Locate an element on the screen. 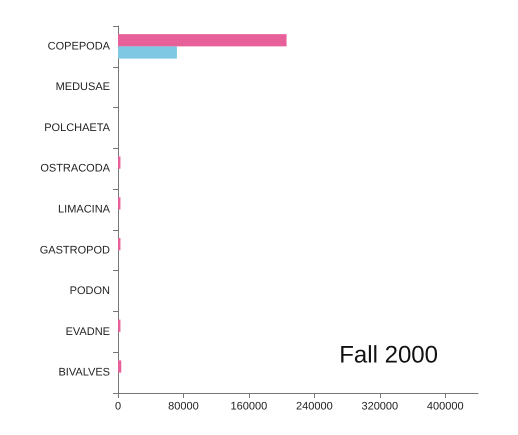 This screenshot has height=435, width=518. y-tick-label: PODON is located at coordinates (90, 291).